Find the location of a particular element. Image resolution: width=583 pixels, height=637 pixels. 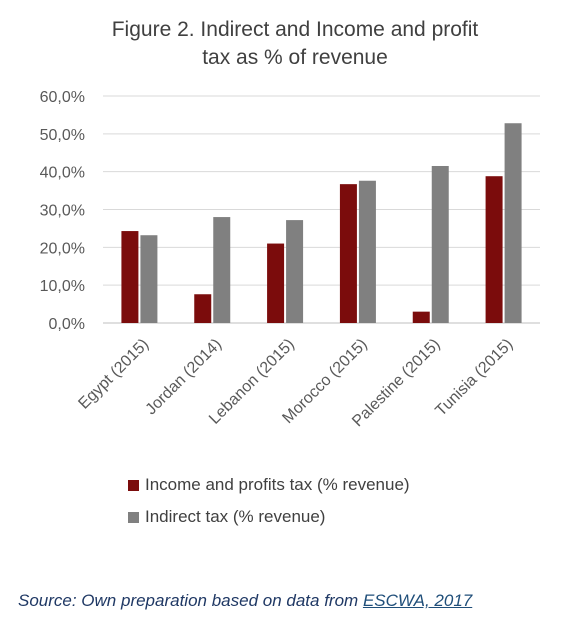

legend-item-indirect: Indirect tax (% revenue) is located at coordinates (269, 517).